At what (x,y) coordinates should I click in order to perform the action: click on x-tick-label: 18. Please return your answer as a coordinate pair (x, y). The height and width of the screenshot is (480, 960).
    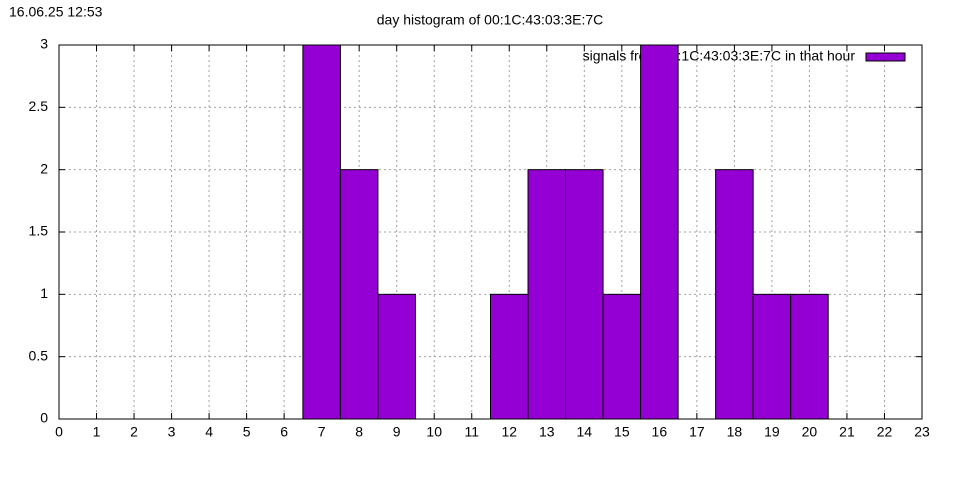
    Looking at the image, I should click on (735, 432).